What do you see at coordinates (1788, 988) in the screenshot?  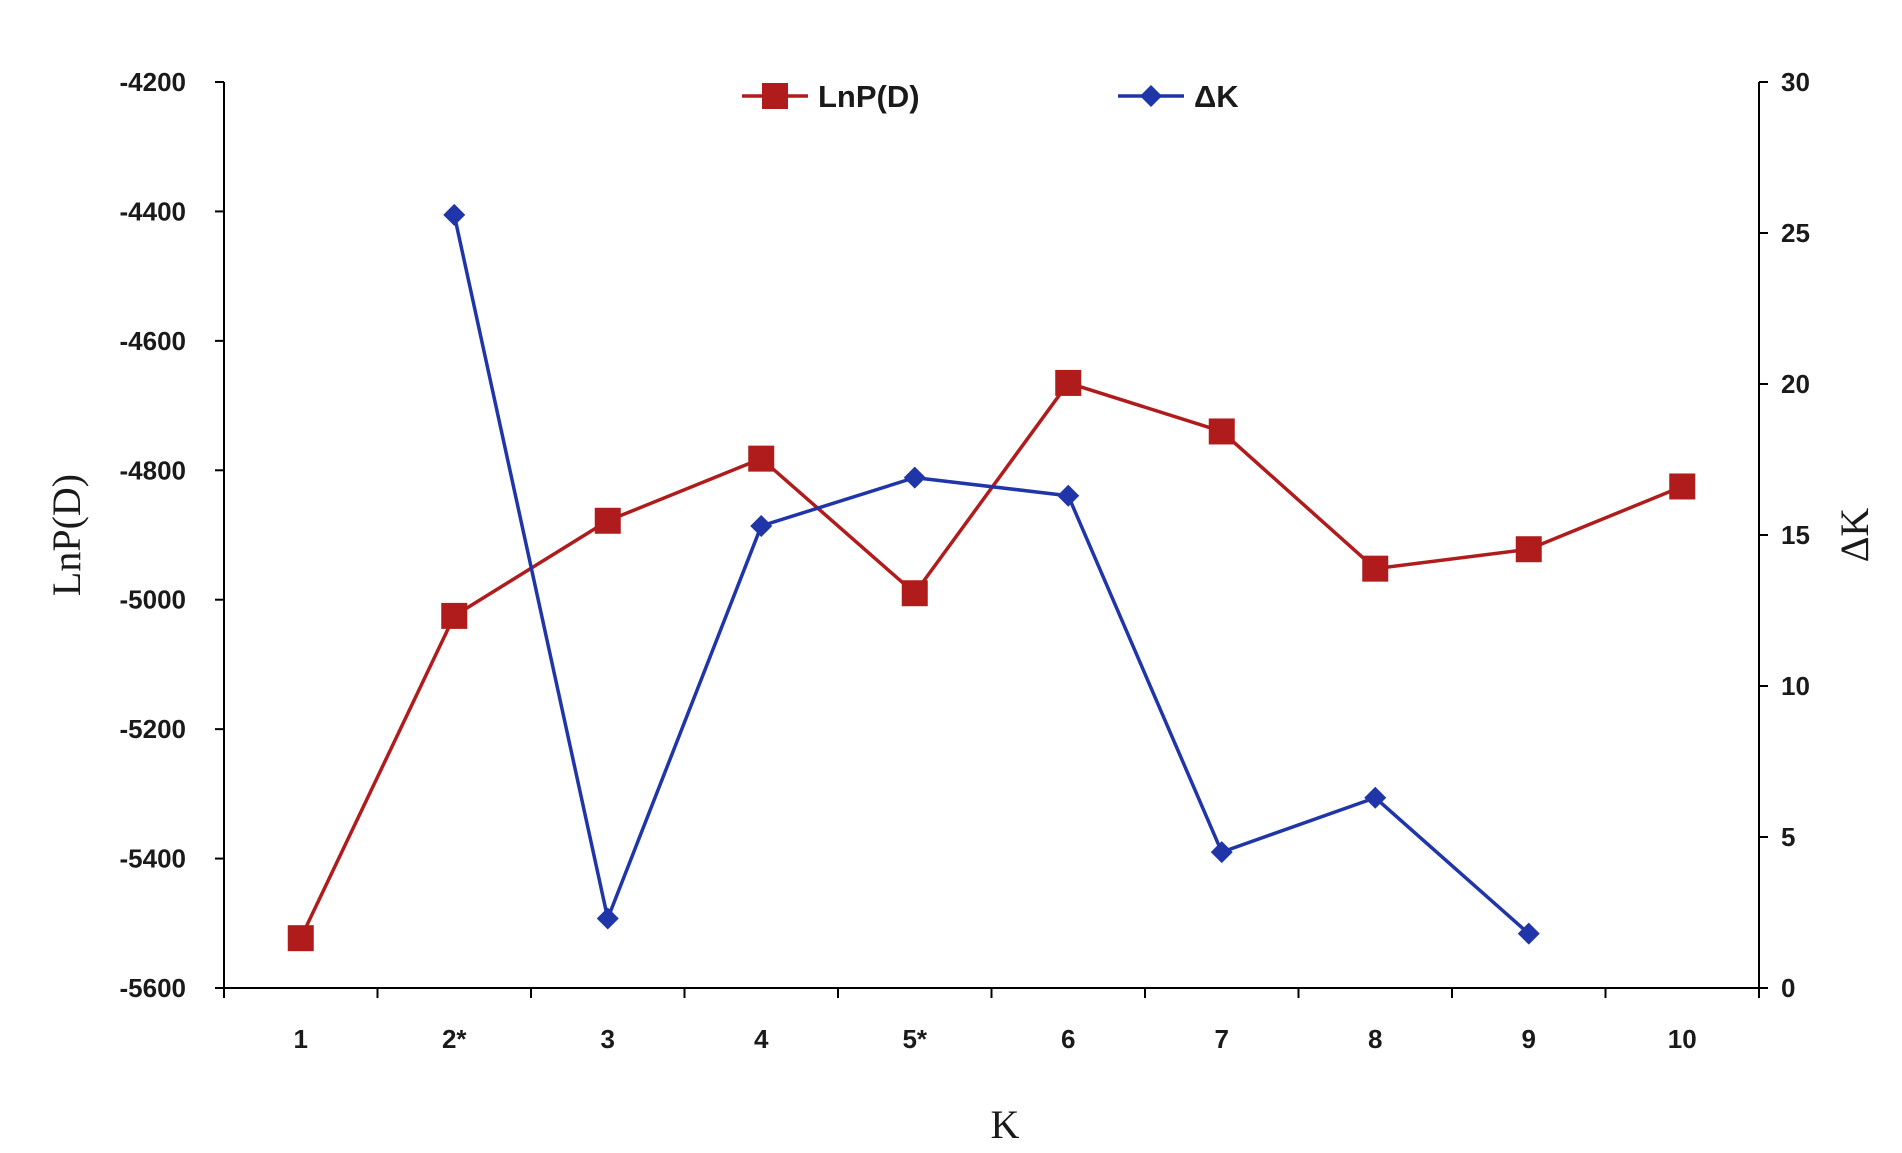 I see `right-tick-label: 0` at bounding box center [1788, 988].